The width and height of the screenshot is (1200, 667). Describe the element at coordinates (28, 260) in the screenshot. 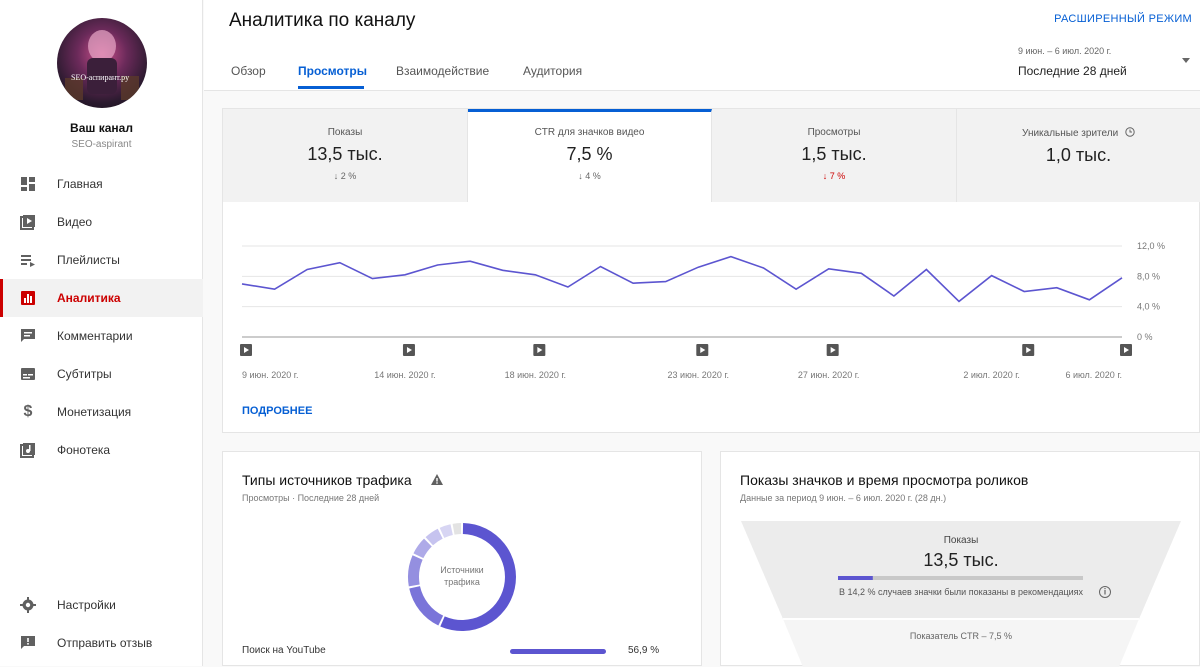

I see `playlist-icon` at that location.